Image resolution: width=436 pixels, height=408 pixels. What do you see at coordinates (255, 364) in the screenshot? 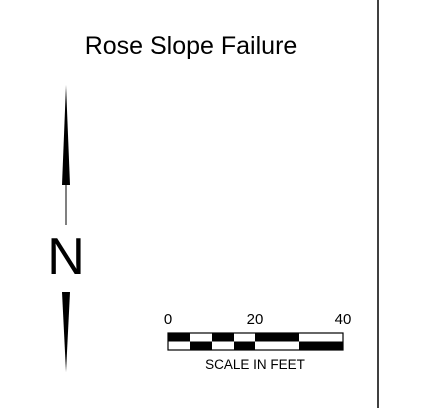
I see `scale-caption: SCALE IN FEET` at bounding box center [255, 364].